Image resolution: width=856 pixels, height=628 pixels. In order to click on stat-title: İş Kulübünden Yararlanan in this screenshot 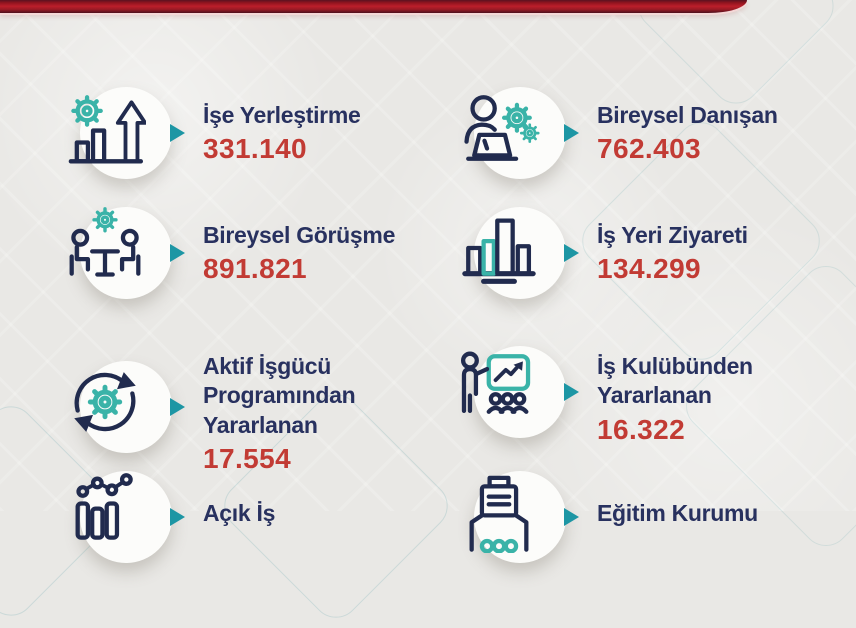, I will do `click(675, 381)`.